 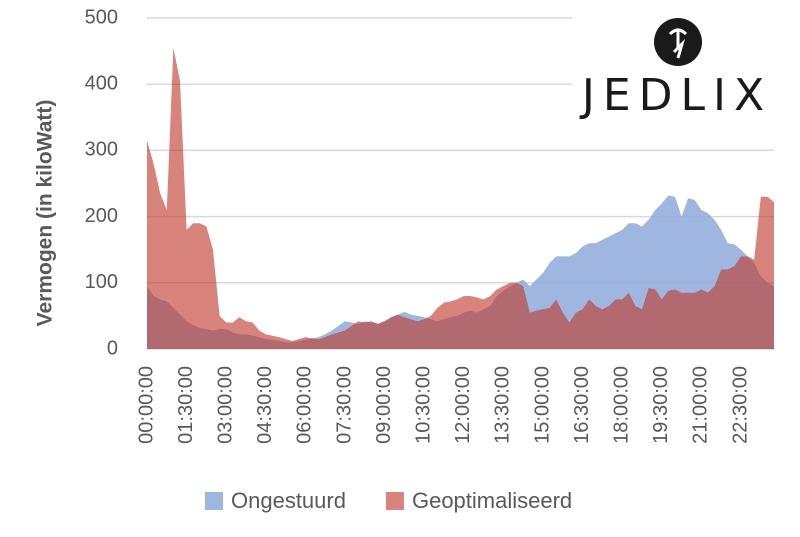 I want to click on y-tick-label: 200, so click(x=101, y=216).